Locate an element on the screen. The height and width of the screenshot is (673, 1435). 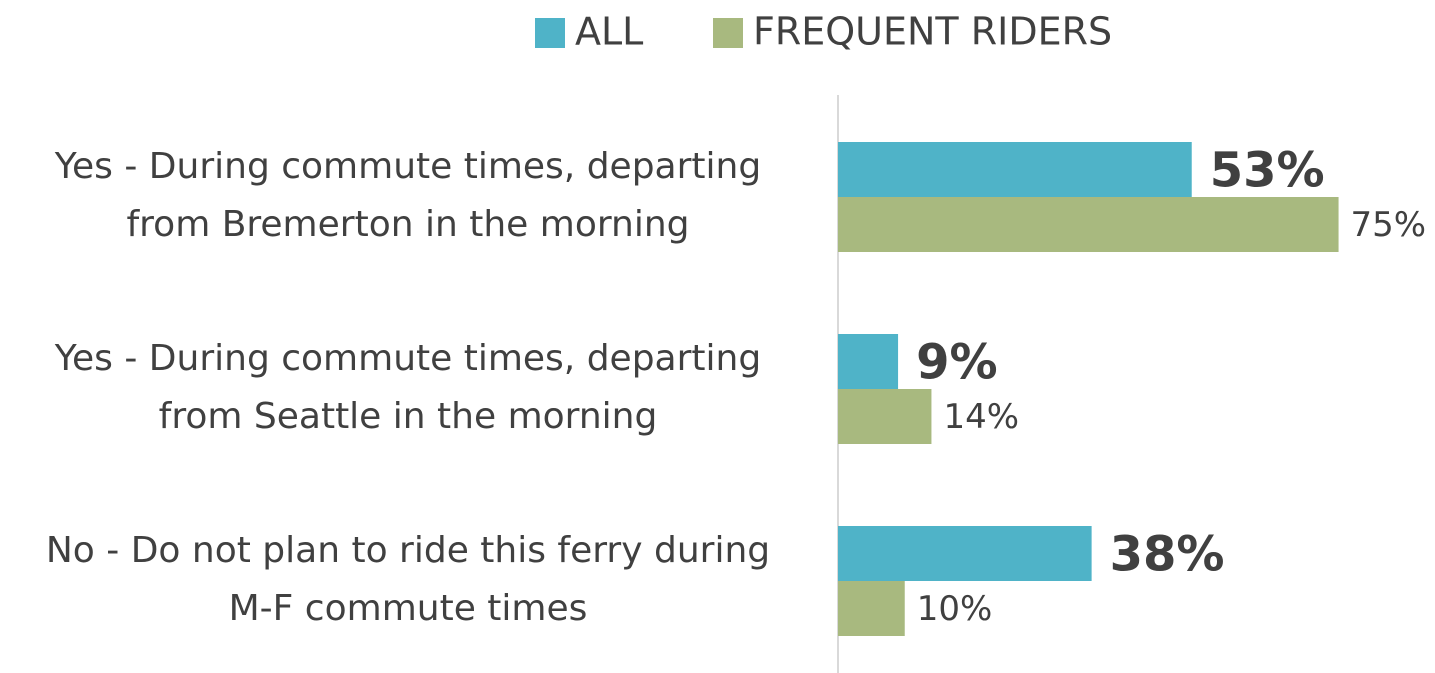
legend-label: ALL is located at coordinates (609, 32).